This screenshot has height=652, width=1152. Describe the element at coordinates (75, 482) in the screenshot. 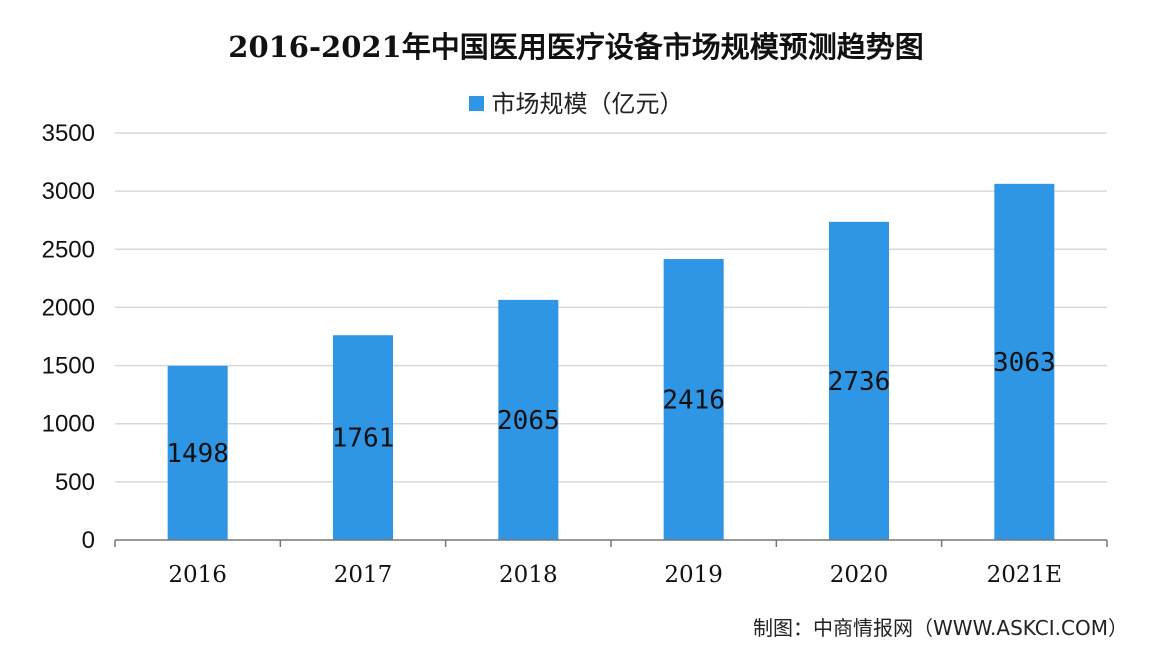

I see `y-tick-label: 500` at that location.